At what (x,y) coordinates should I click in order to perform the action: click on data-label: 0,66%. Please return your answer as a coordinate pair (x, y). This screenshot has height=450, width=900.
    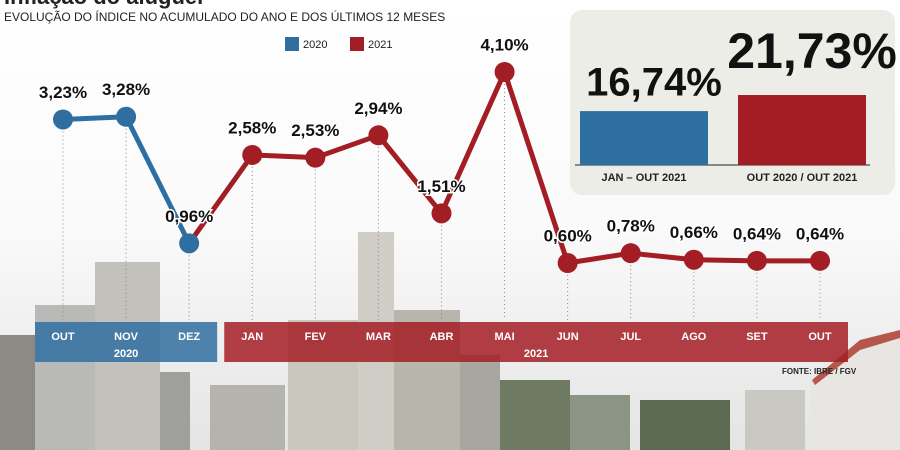
    Looking at the image, I should click on (694, 232).